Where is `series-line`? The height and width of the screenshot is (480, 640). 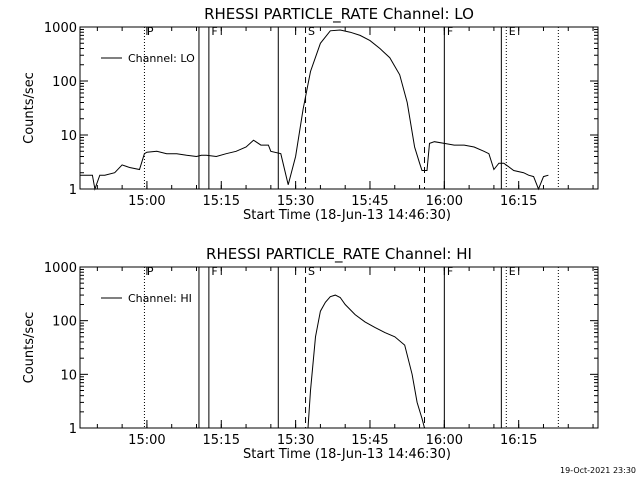 series-line is located at coordinates (366, 361).